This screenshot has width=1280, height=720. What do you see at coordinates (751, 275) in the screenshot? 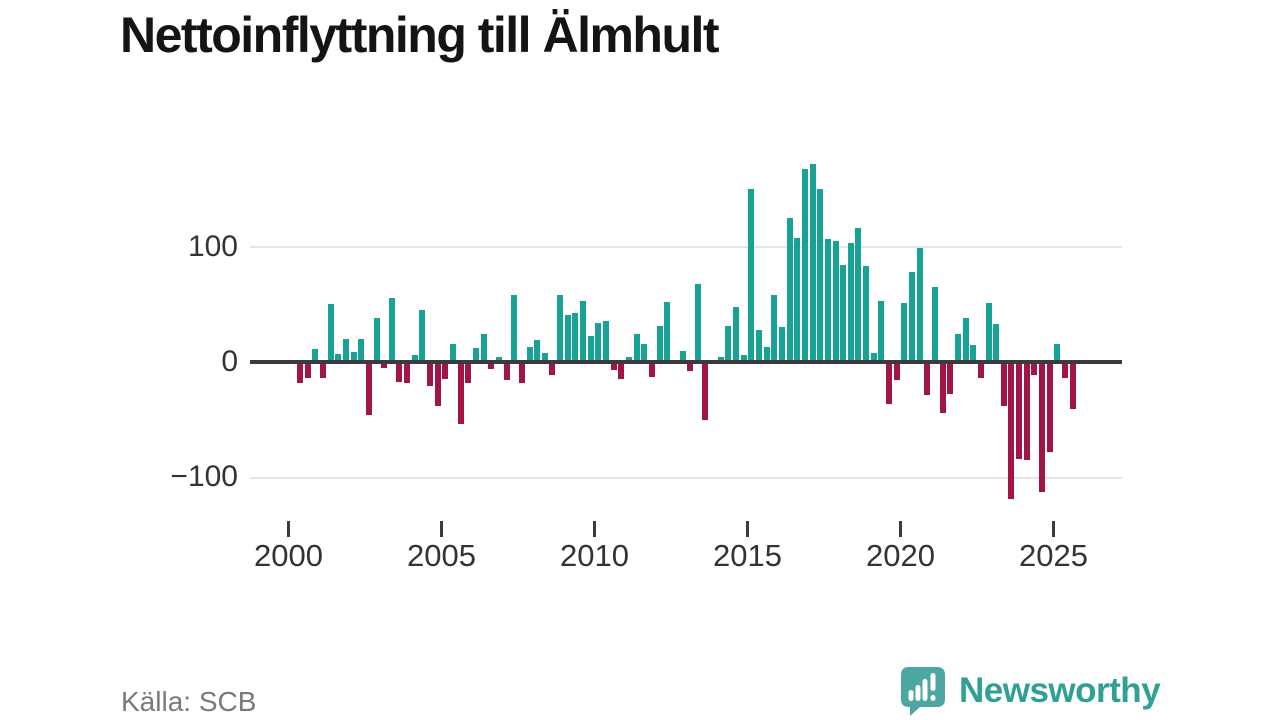
I see `bar-2015-K1` at bounding box center [751, 275].